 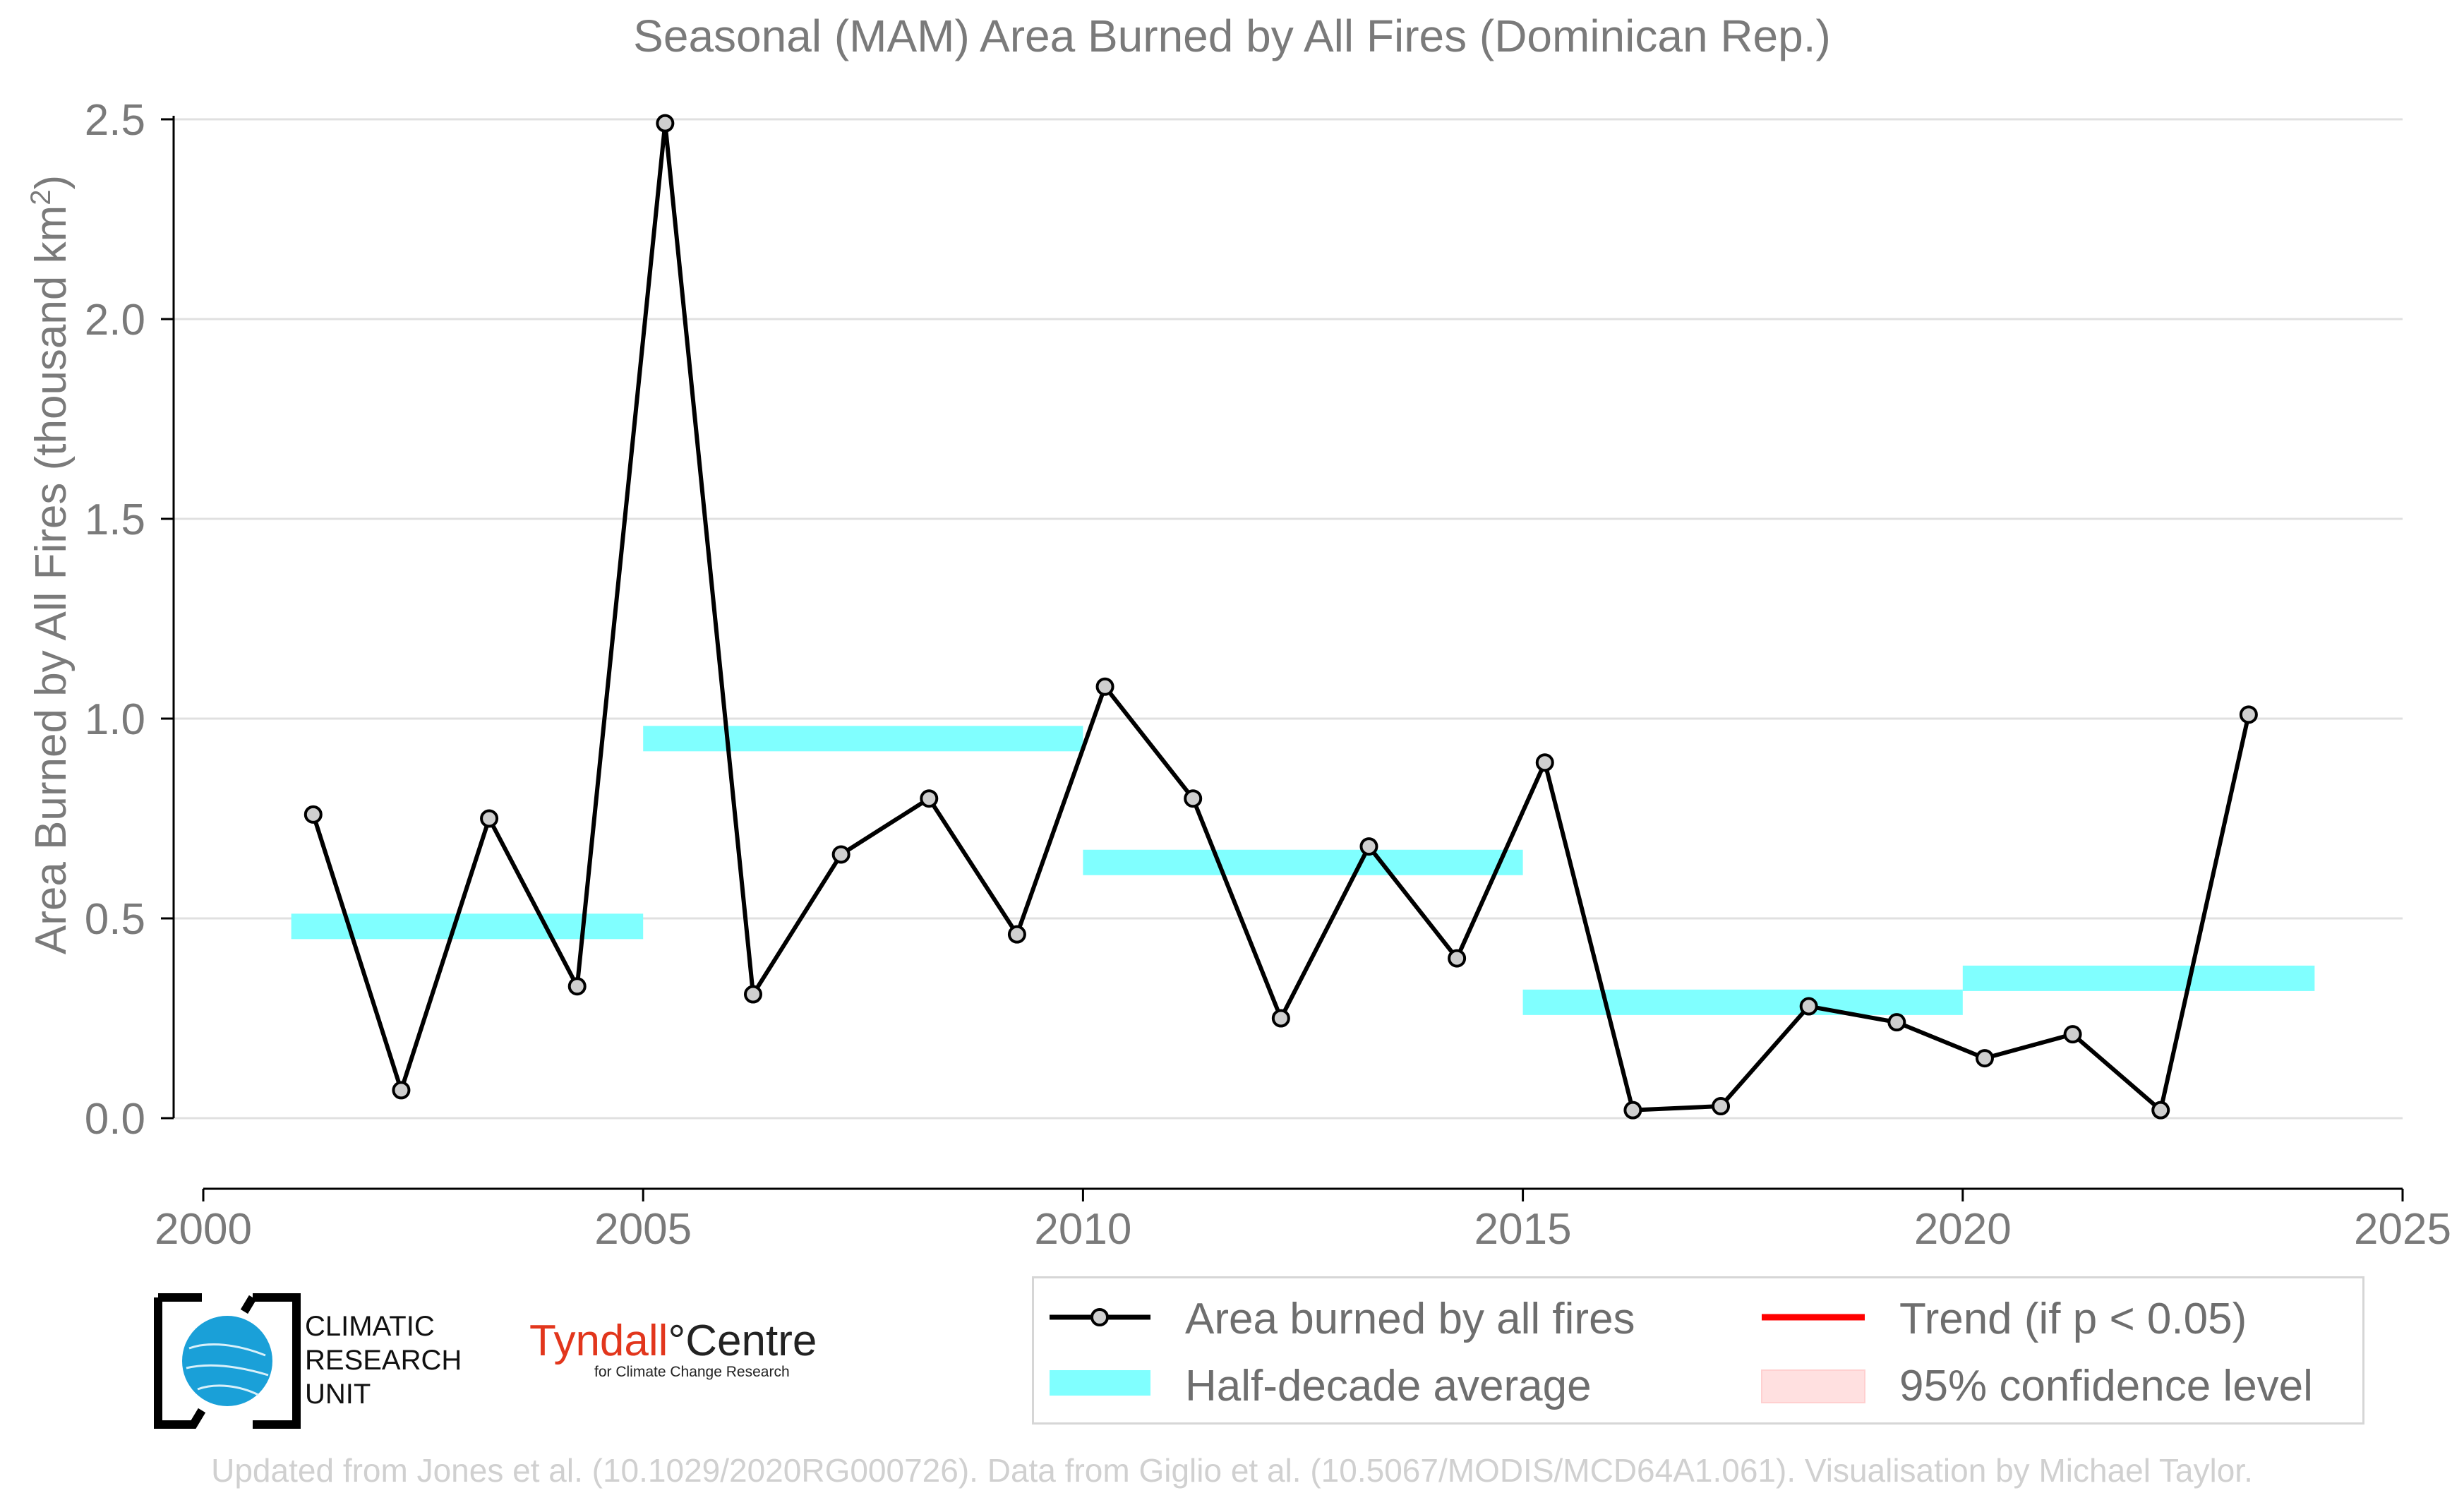 What do you see at coordinates (115, 1119) in the screenshot?
I see `y-tick-label: 0.0` at bounding box center [115, 1119].